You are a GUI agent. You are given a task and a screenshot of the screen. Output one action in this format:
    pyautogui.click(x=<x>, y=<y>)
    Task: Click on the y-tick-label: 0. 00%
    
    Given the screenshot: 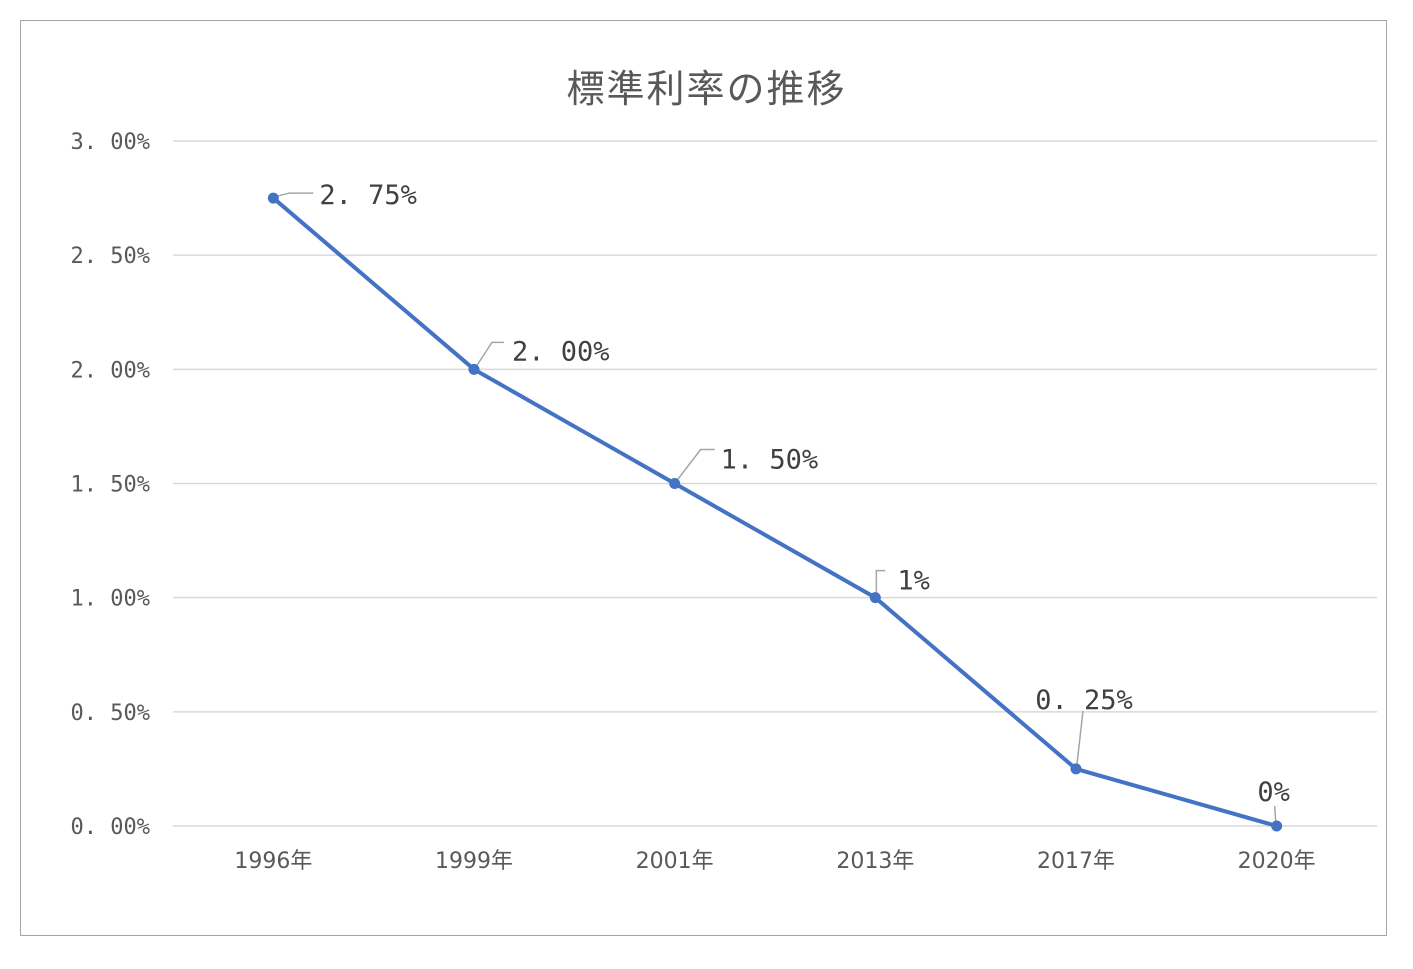 What is the action you would take?
    pyautogui.click(x=110, y=827)
    